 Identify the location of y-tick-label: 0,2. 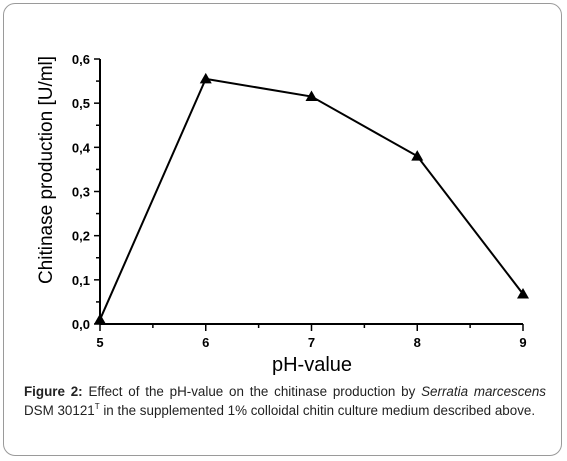
(81, 236).